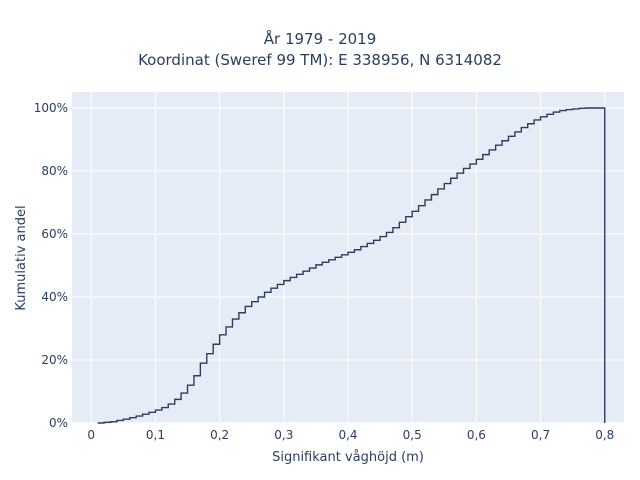 This screenshot has width=640, height=480. Describe the element at coordinates (283, 435) in the screenshot. I see `x-tick-label: 0,3` at that location.